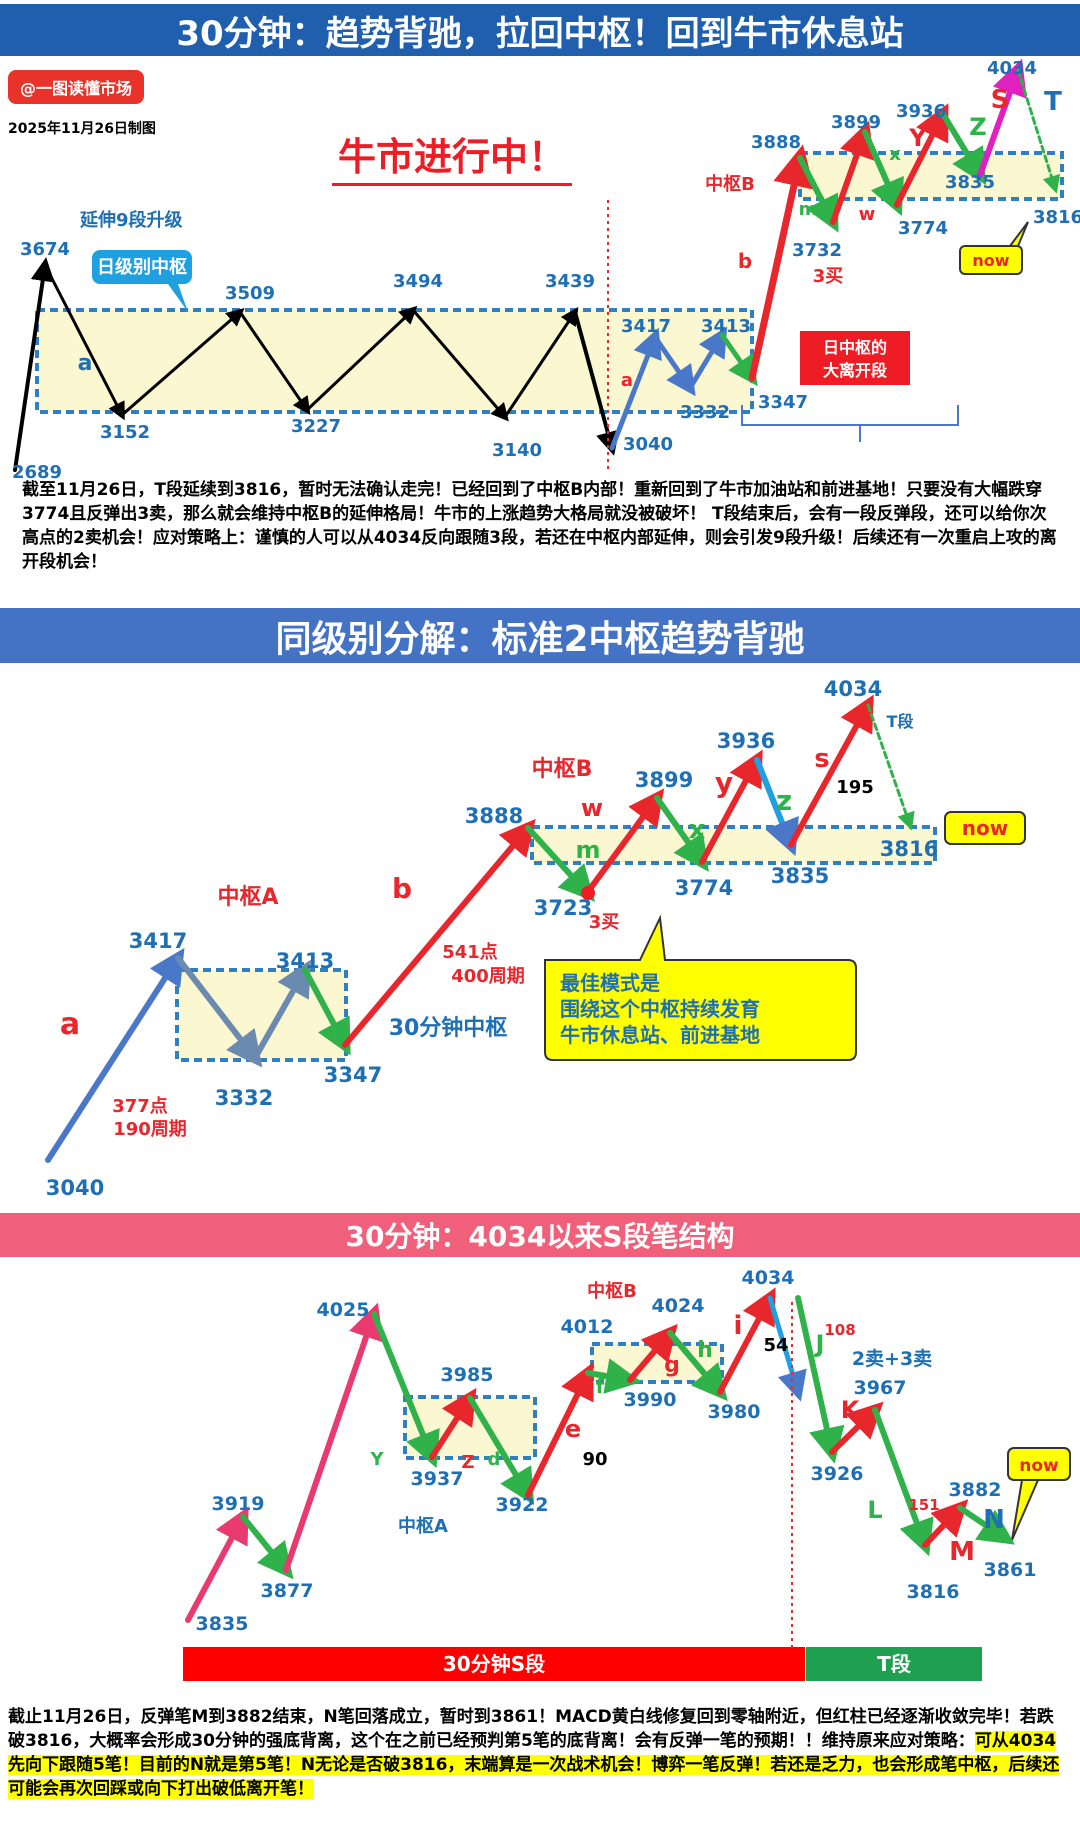 The height and width of the screenshot is (1823, 1080). What do you see at coordinates (781, 263) in the screenshot?
I see `wave-b-stroke` at bounding box center [781, 263].